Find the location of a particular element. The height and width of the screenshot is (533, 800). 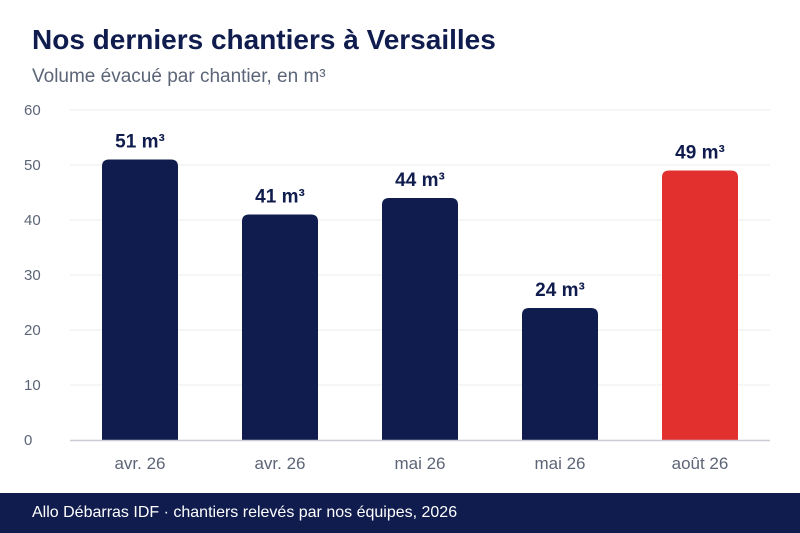

bar-value-label: 41 m³ is located at coordinates (280, 197).